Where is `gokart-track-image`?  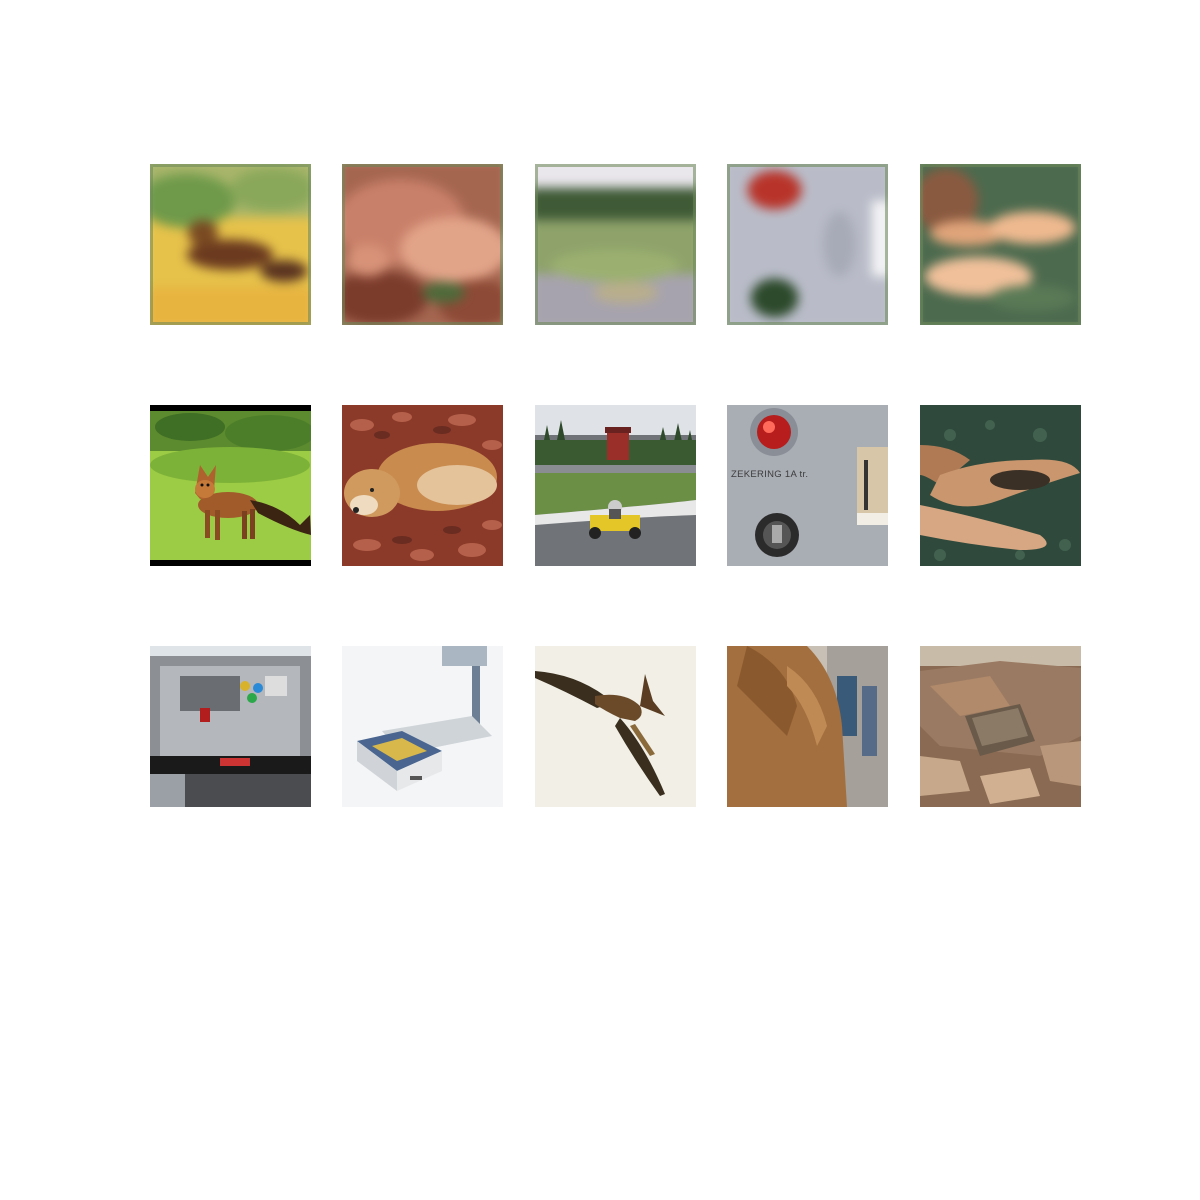
gokart-track-image is located at coordinates (615, 485).